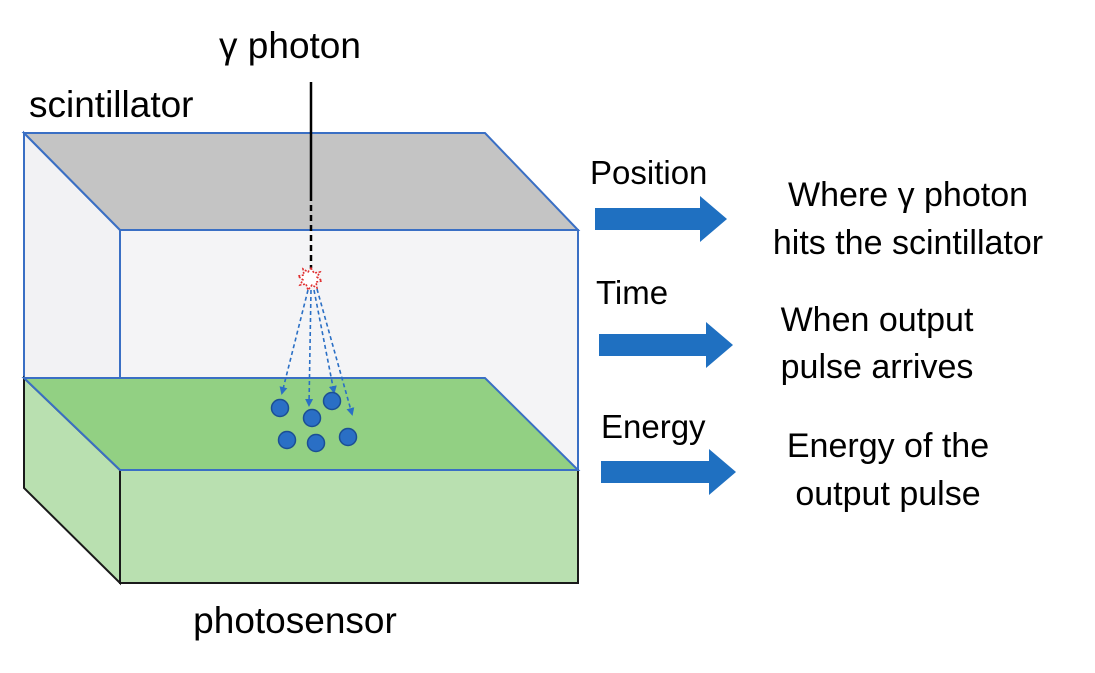 The height and width of the screenshot is (673, 1095). What do you see at coordinates (908, 195) in the screenshot?
I see `output-position-desc-line1: Where γ photon` at bounding box center [908, 195].